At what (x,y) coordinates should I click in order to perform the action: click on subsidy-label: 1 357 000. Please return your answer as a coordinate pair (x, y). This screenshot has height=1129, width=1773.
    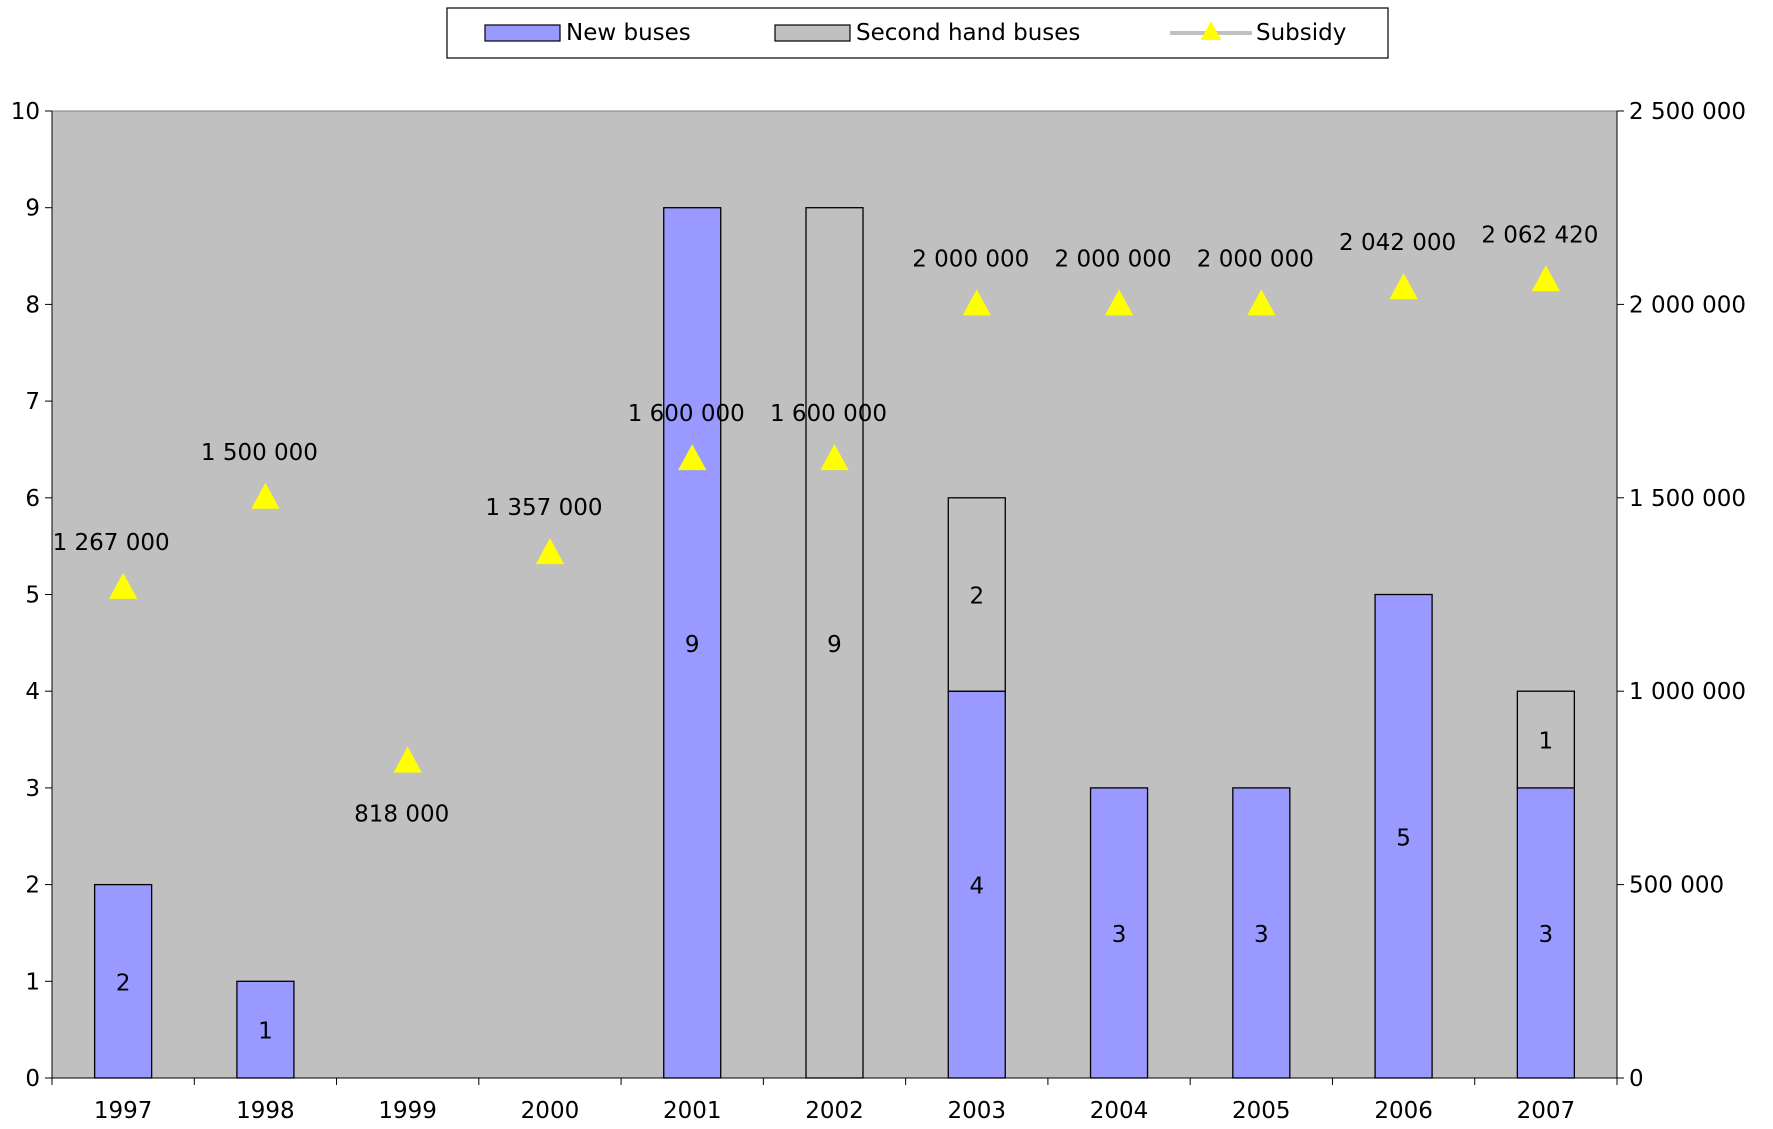
    Looking at the image, I should click on (543, 508).